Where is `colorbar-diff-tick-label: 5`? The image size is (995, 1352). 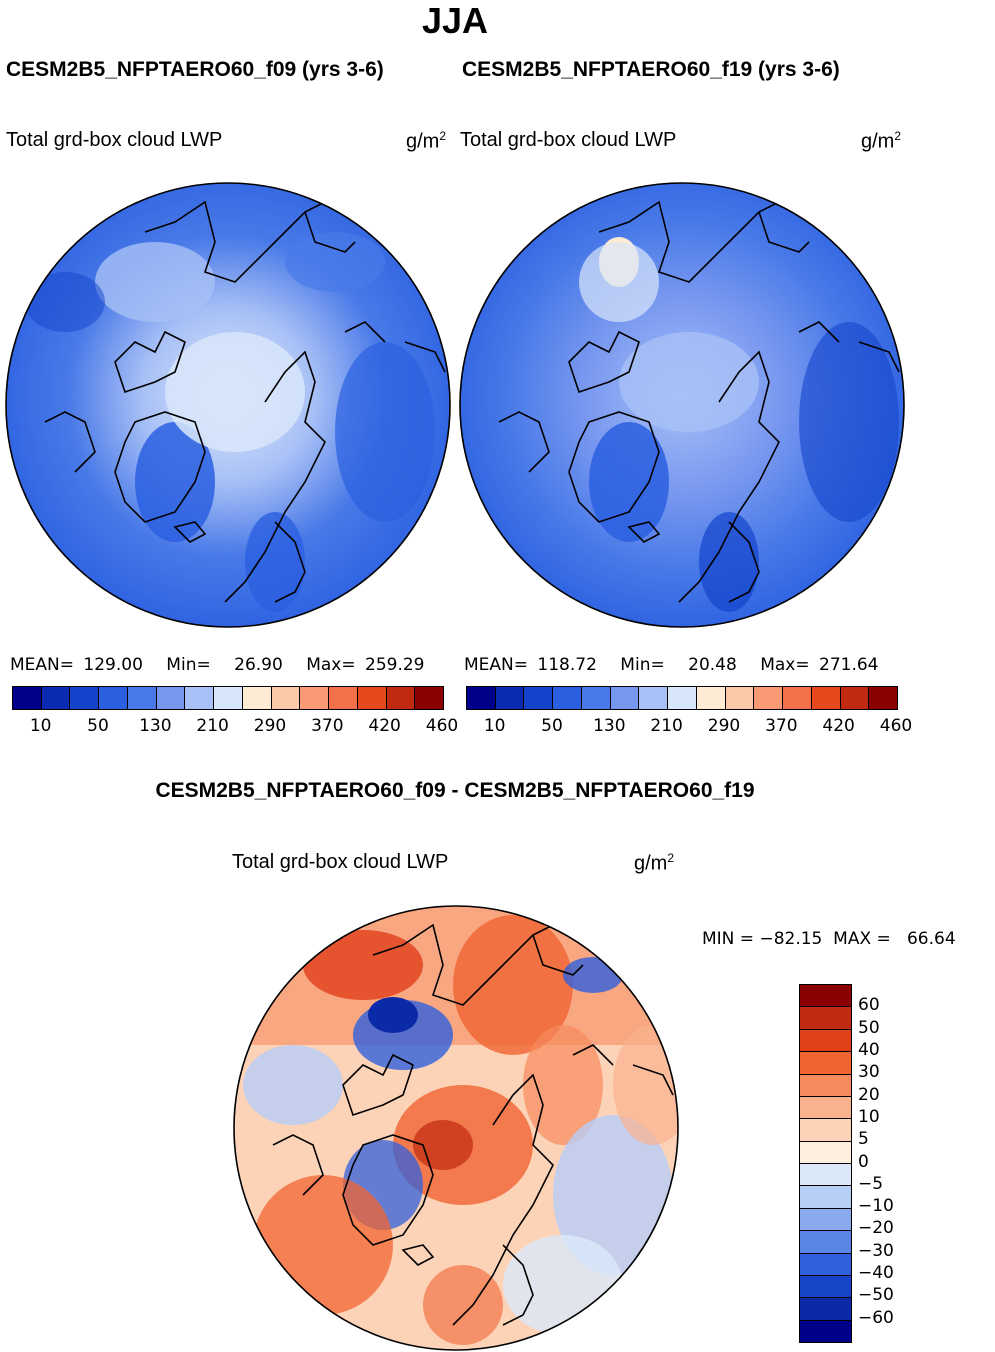
colorbar-diff-tick-label: 5 is located at coordinates (863, 1139).